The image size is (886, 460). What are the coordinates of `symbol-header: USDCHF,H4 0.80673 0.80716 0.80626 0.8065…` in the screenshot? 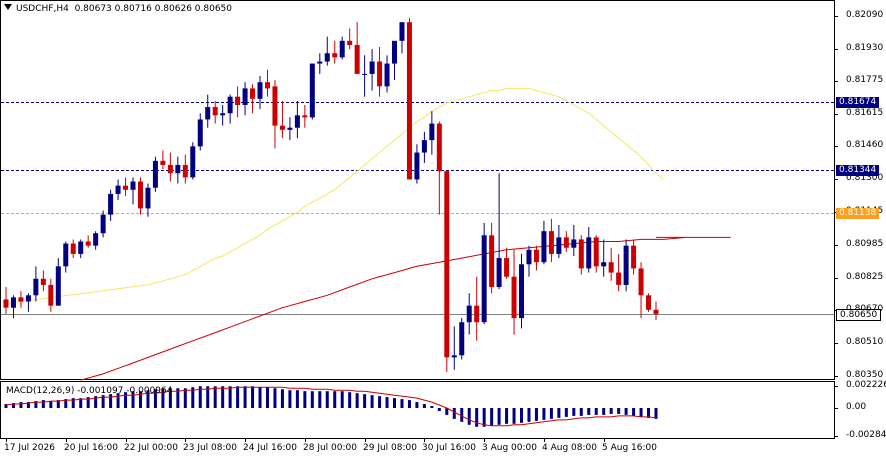 It's located at (118, 9).